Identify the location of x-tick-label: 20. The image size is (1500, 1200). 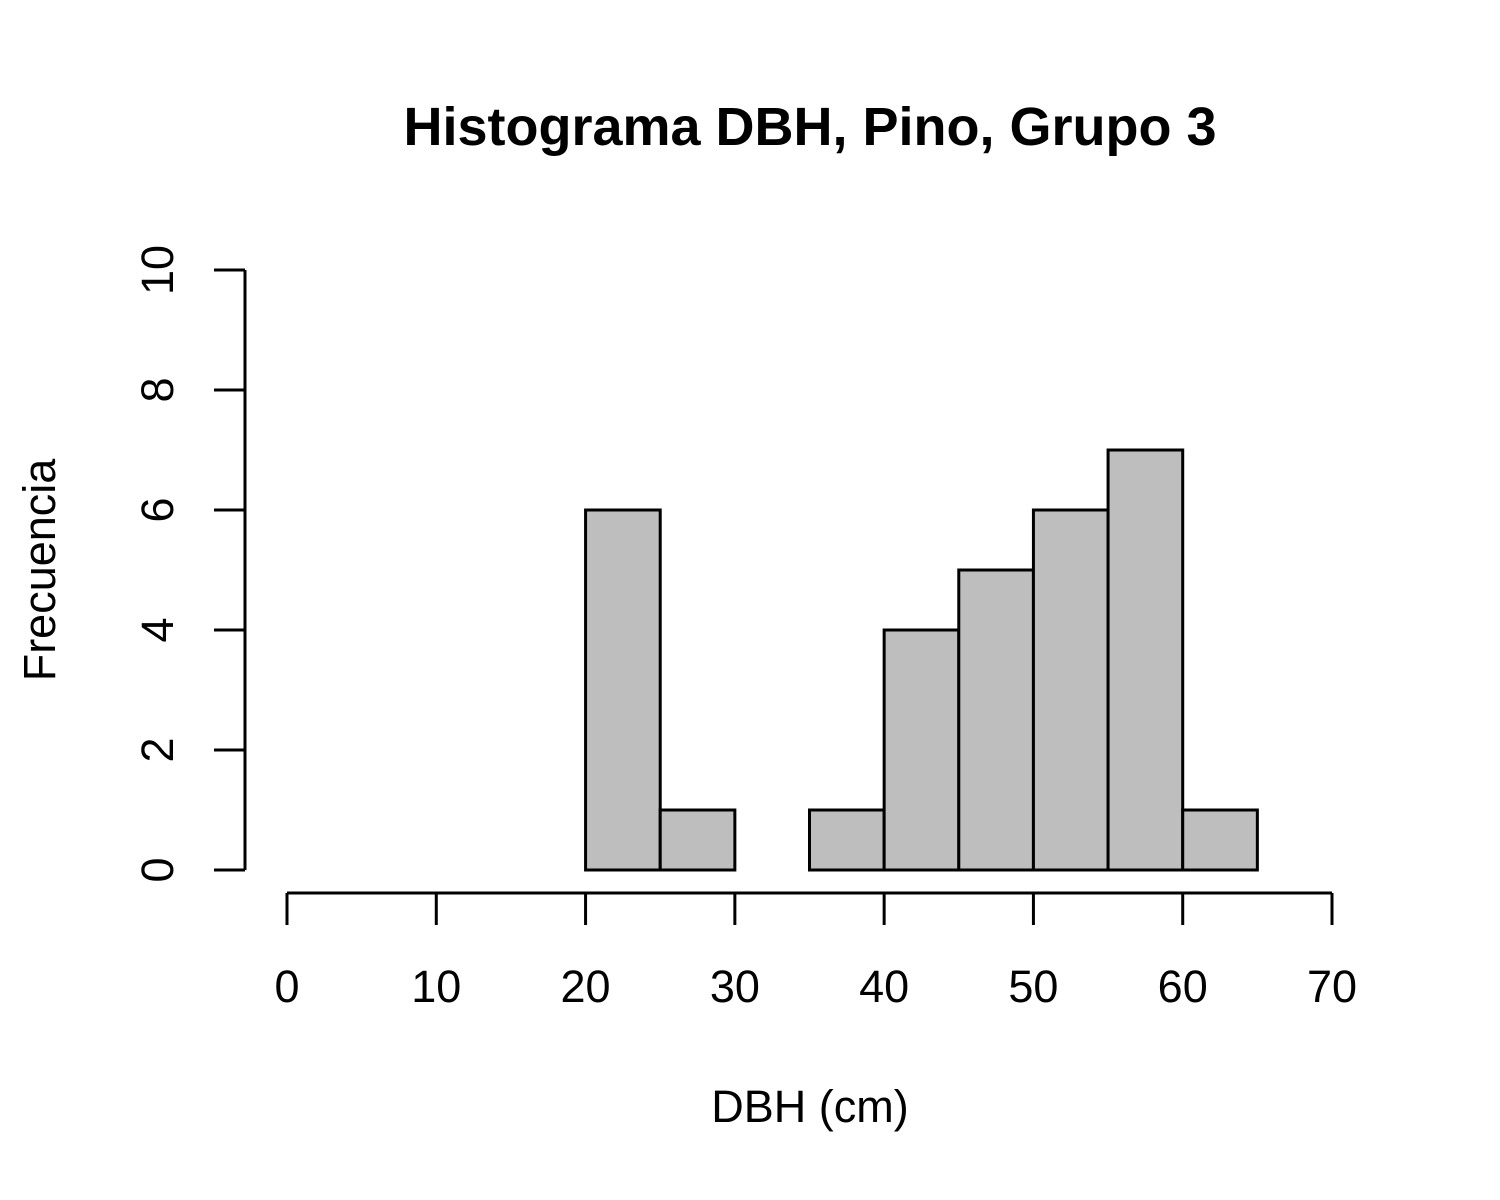
(586, 986).